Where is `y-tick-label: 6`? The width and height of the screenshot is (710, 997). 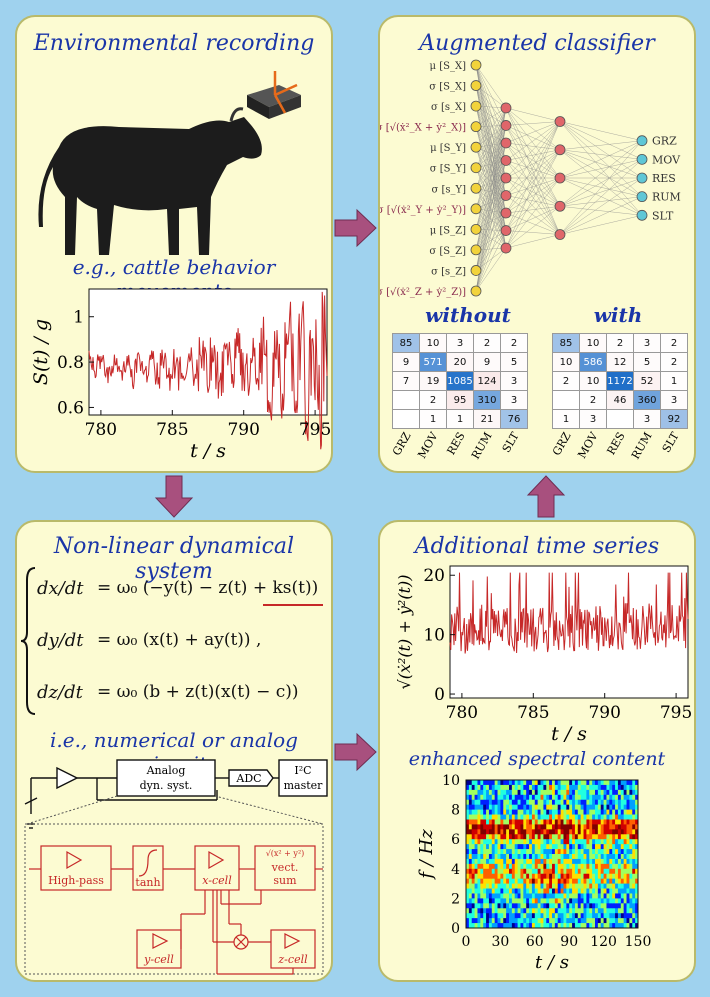
y-tick-label: 6 is located at coordinates (455, 840).